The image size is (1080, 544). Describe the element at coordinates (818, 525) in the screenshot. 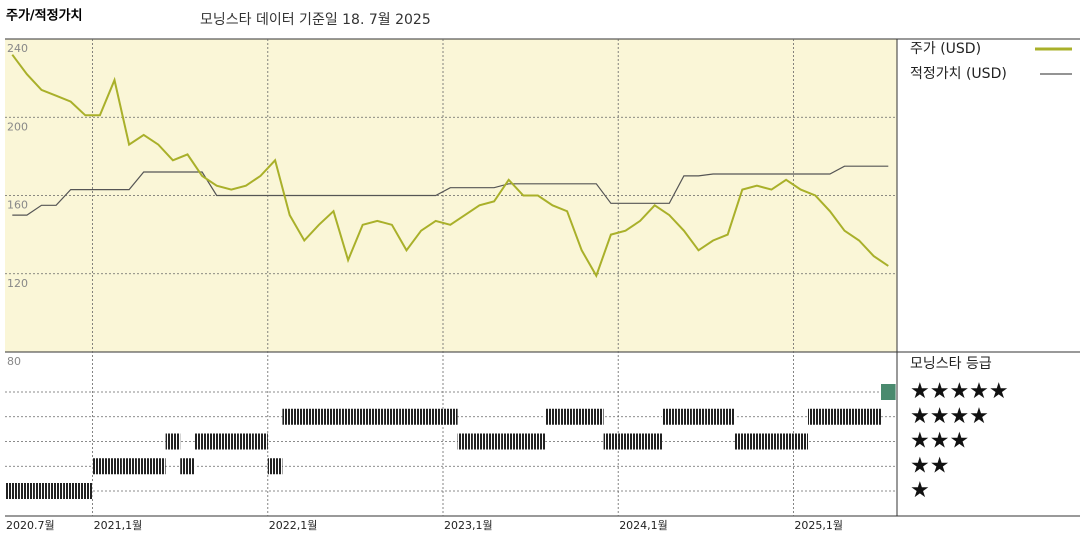

I see `x-tick-label: 2025,1월` at that location.